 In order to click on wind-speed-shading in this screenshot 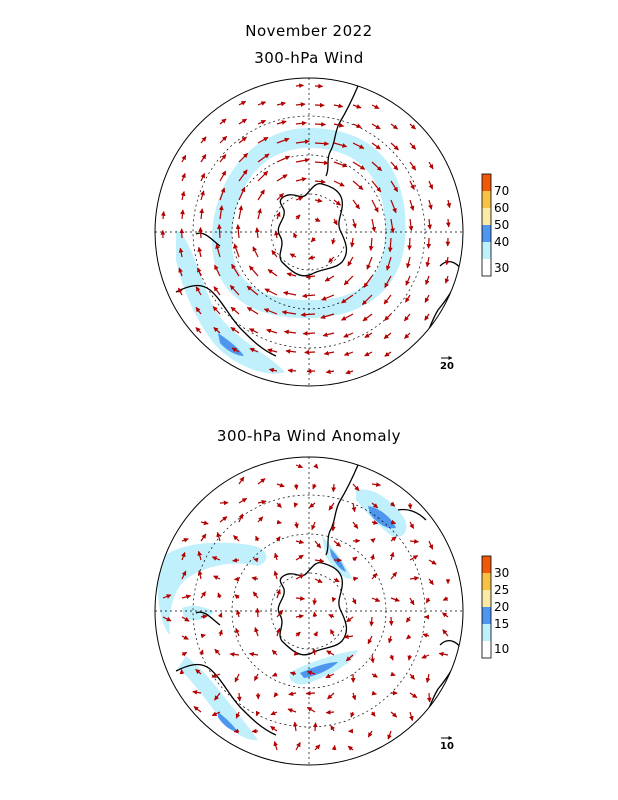, I will do `click(291, 251)`.